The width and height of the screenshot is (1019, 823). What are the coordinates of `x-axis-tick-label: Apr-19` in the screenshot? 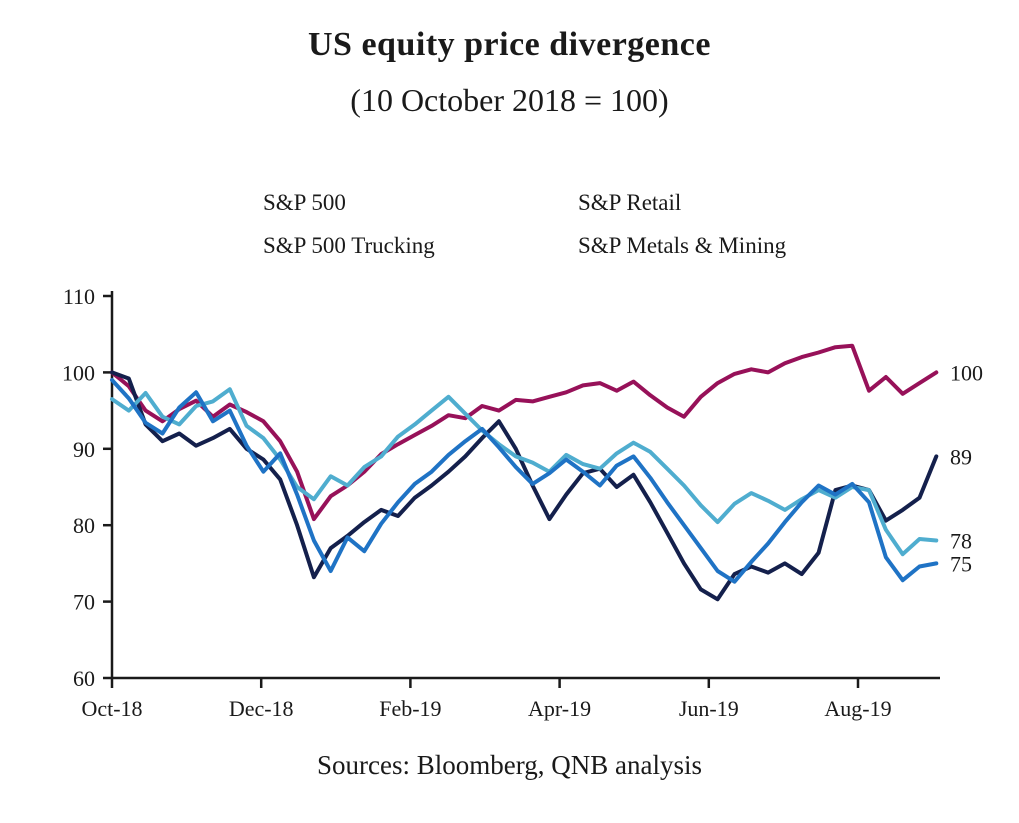 It's located at (559, 708).